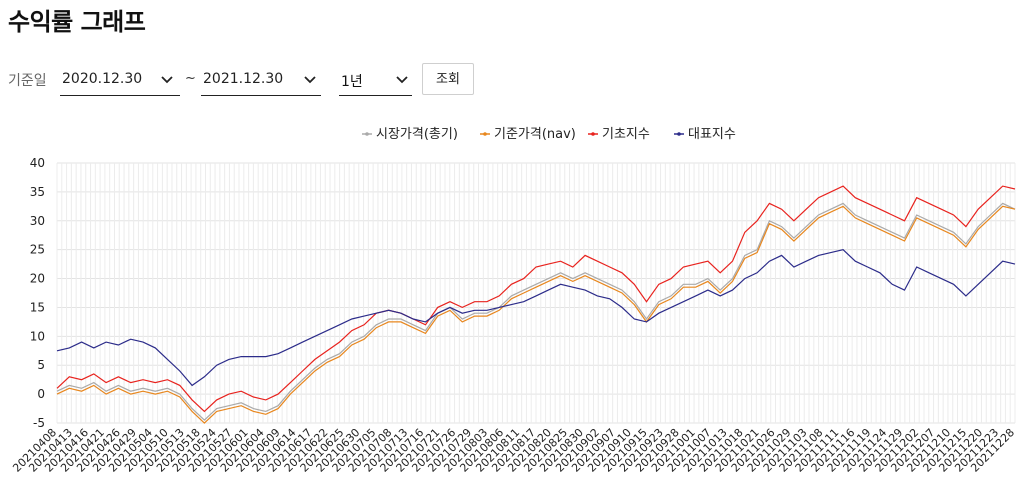 The width and height of the screenshot is (1023, 481). Describe the element at coordinates (375, 79) in the screenshot. I see `period-select: 1년` at that location.